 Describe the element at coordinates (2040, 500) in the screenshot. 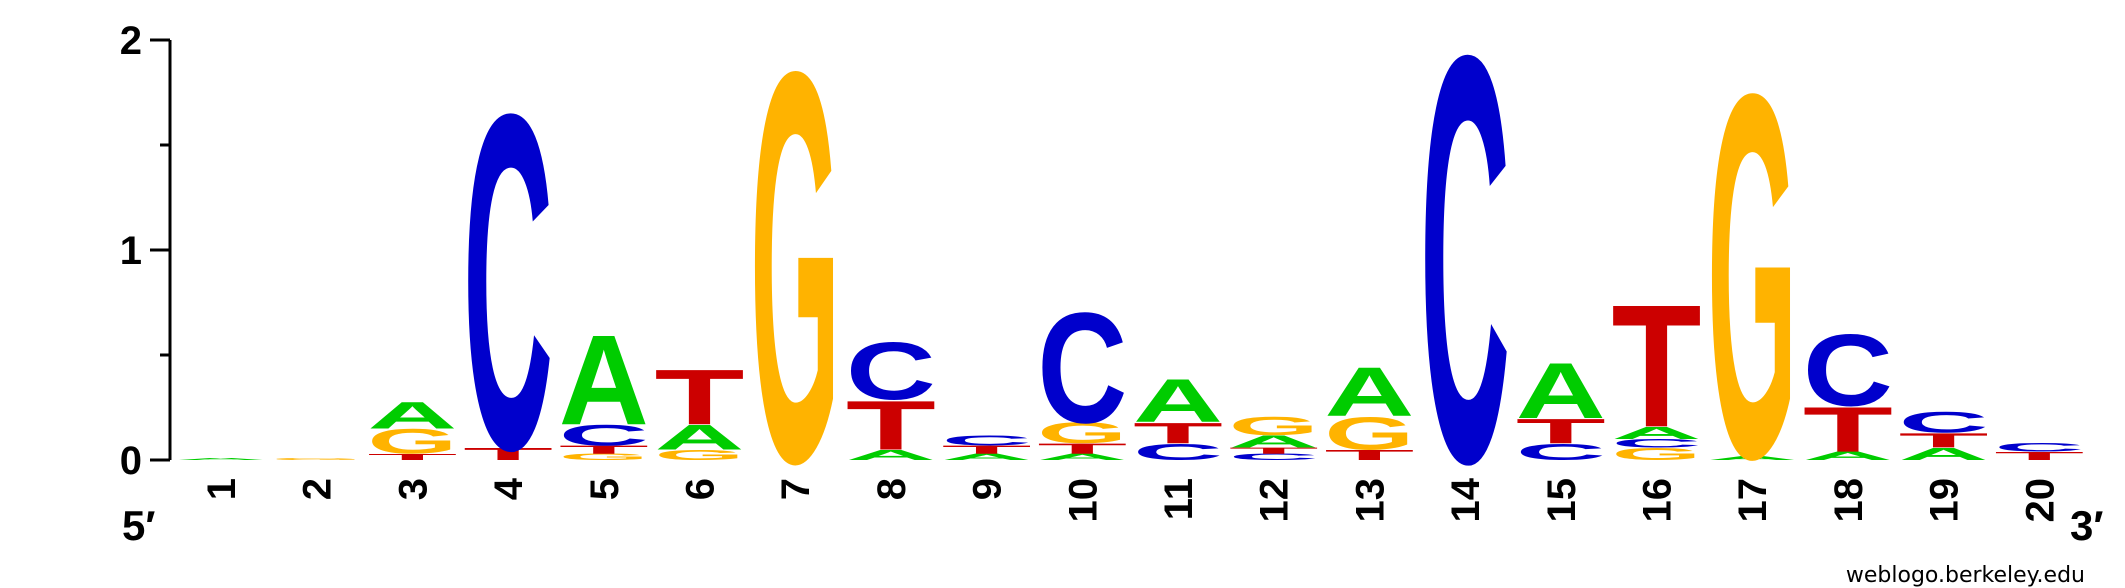

I see `x-tick-label: 20` at that location.